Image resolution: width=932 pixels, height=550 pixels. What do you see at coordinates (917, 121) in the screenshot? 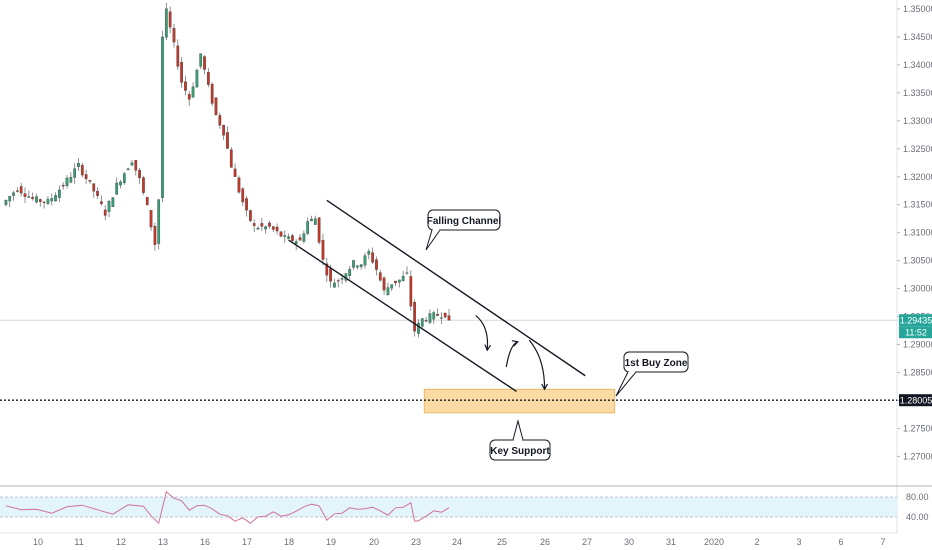
I see `y-tick-label: 1.33000` at bounding box center [917, 121].